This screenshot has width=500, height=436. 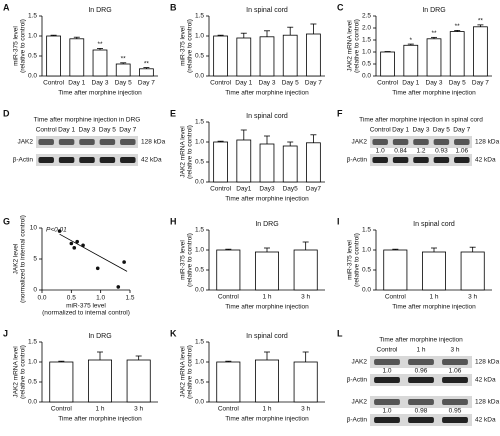 What do you see at coordinates (23, 160) in the screenshot?
I see `row-label: β-Actin` at bounding box center [23, 160].